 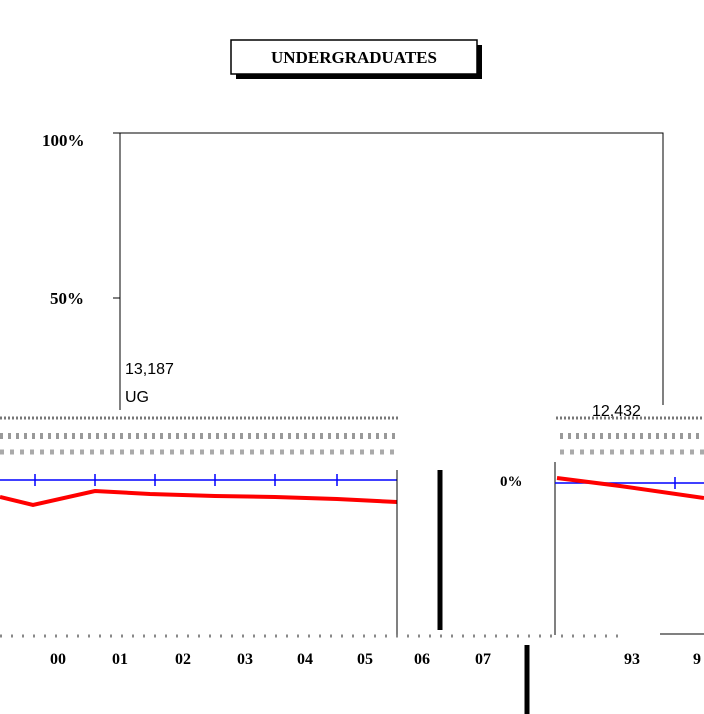 I want to click on x-label: 01, so click(x=120, y=659).